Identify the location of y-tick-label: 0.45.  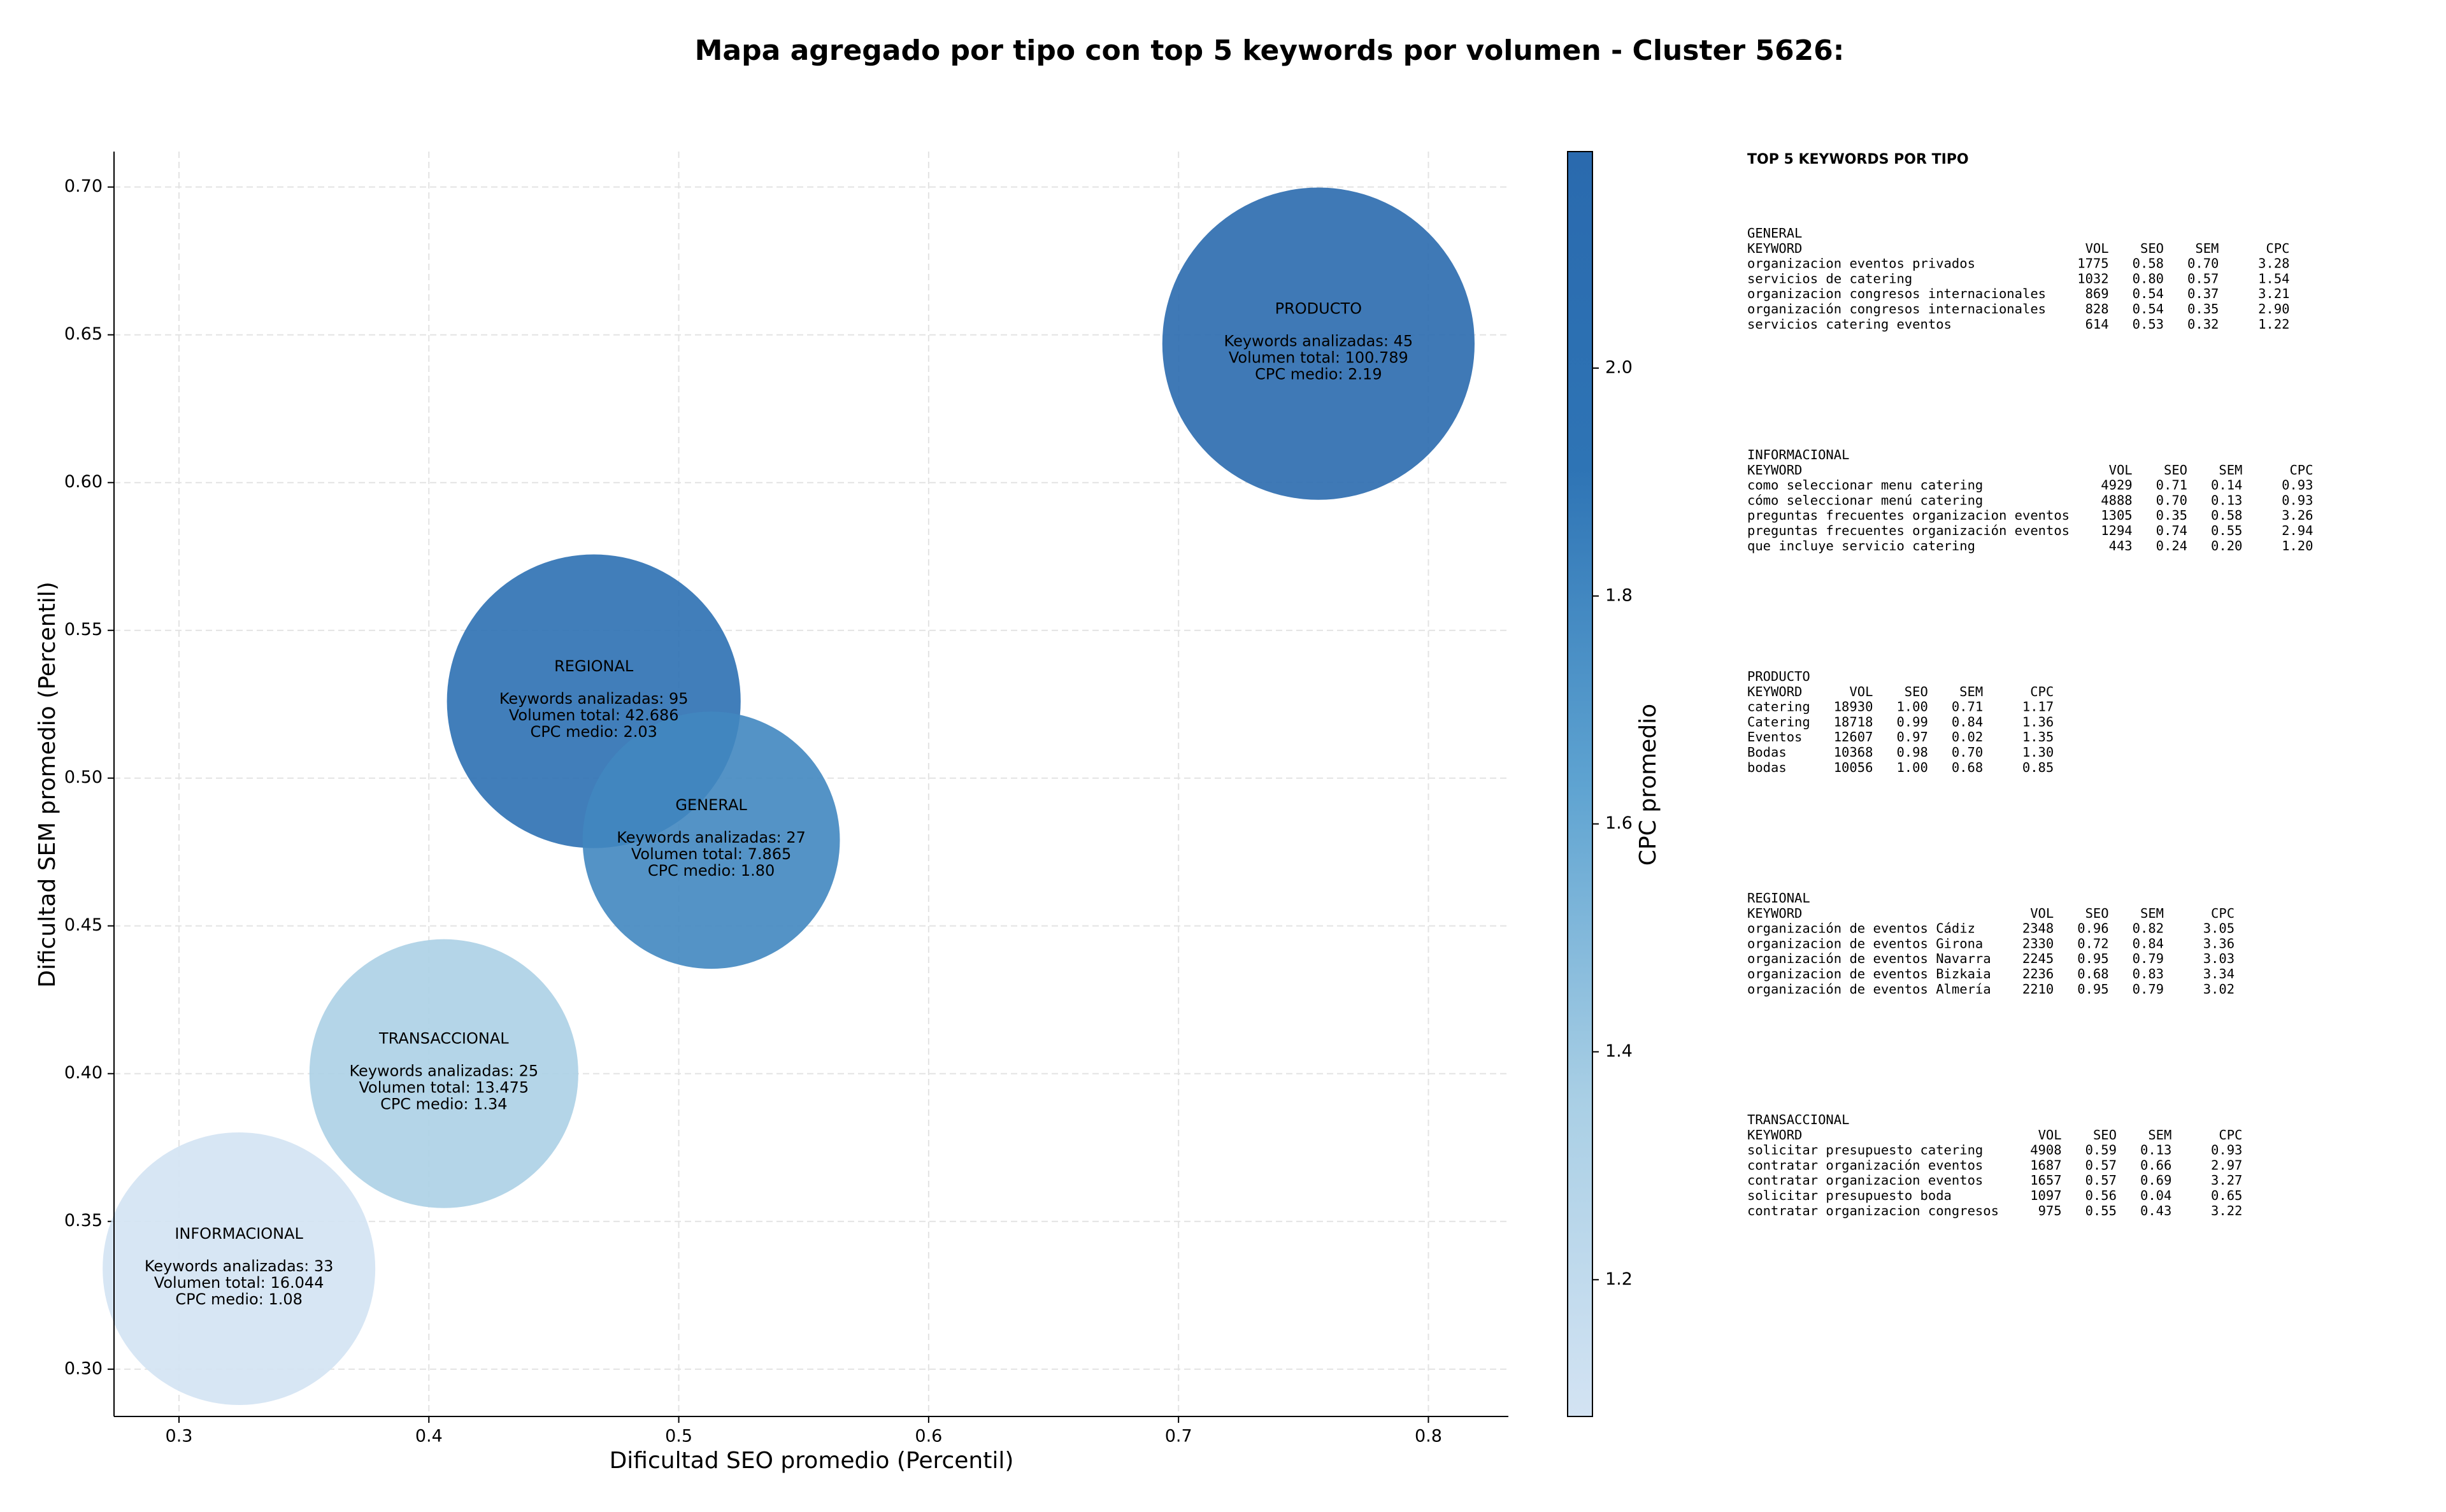
(84, 925).